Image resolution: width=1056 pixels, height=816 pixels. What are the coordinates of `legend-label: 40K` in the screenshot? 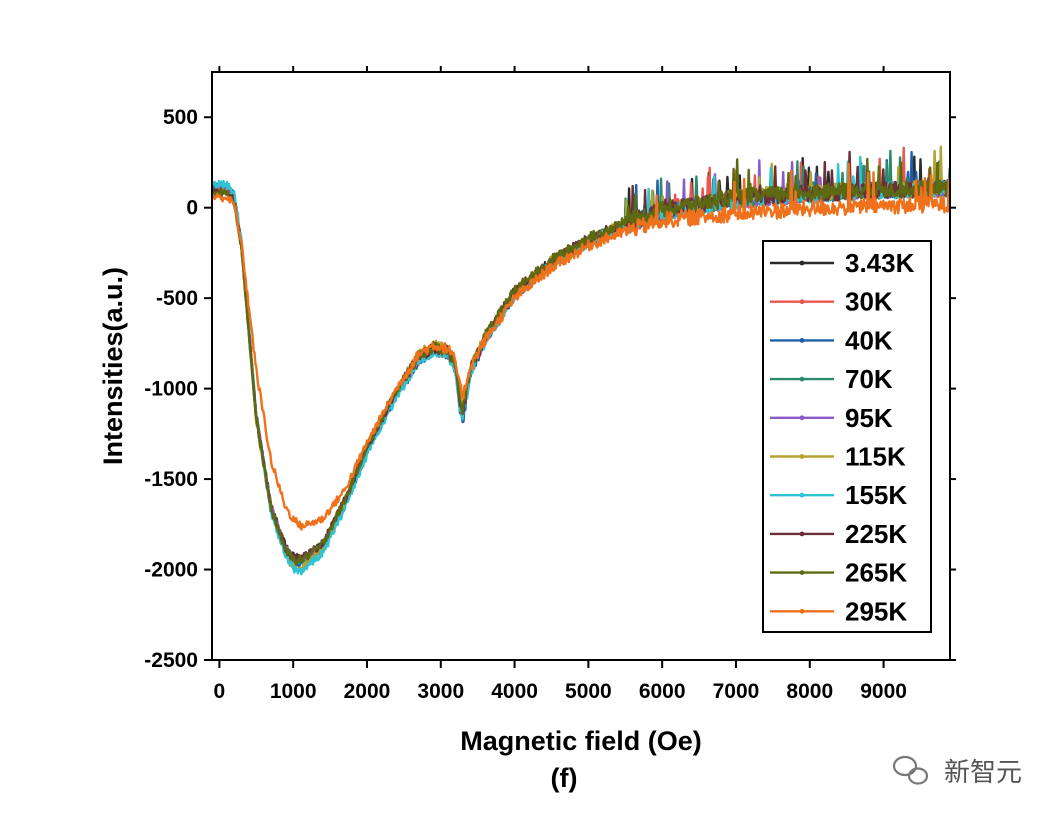 It's located at (869, 340).